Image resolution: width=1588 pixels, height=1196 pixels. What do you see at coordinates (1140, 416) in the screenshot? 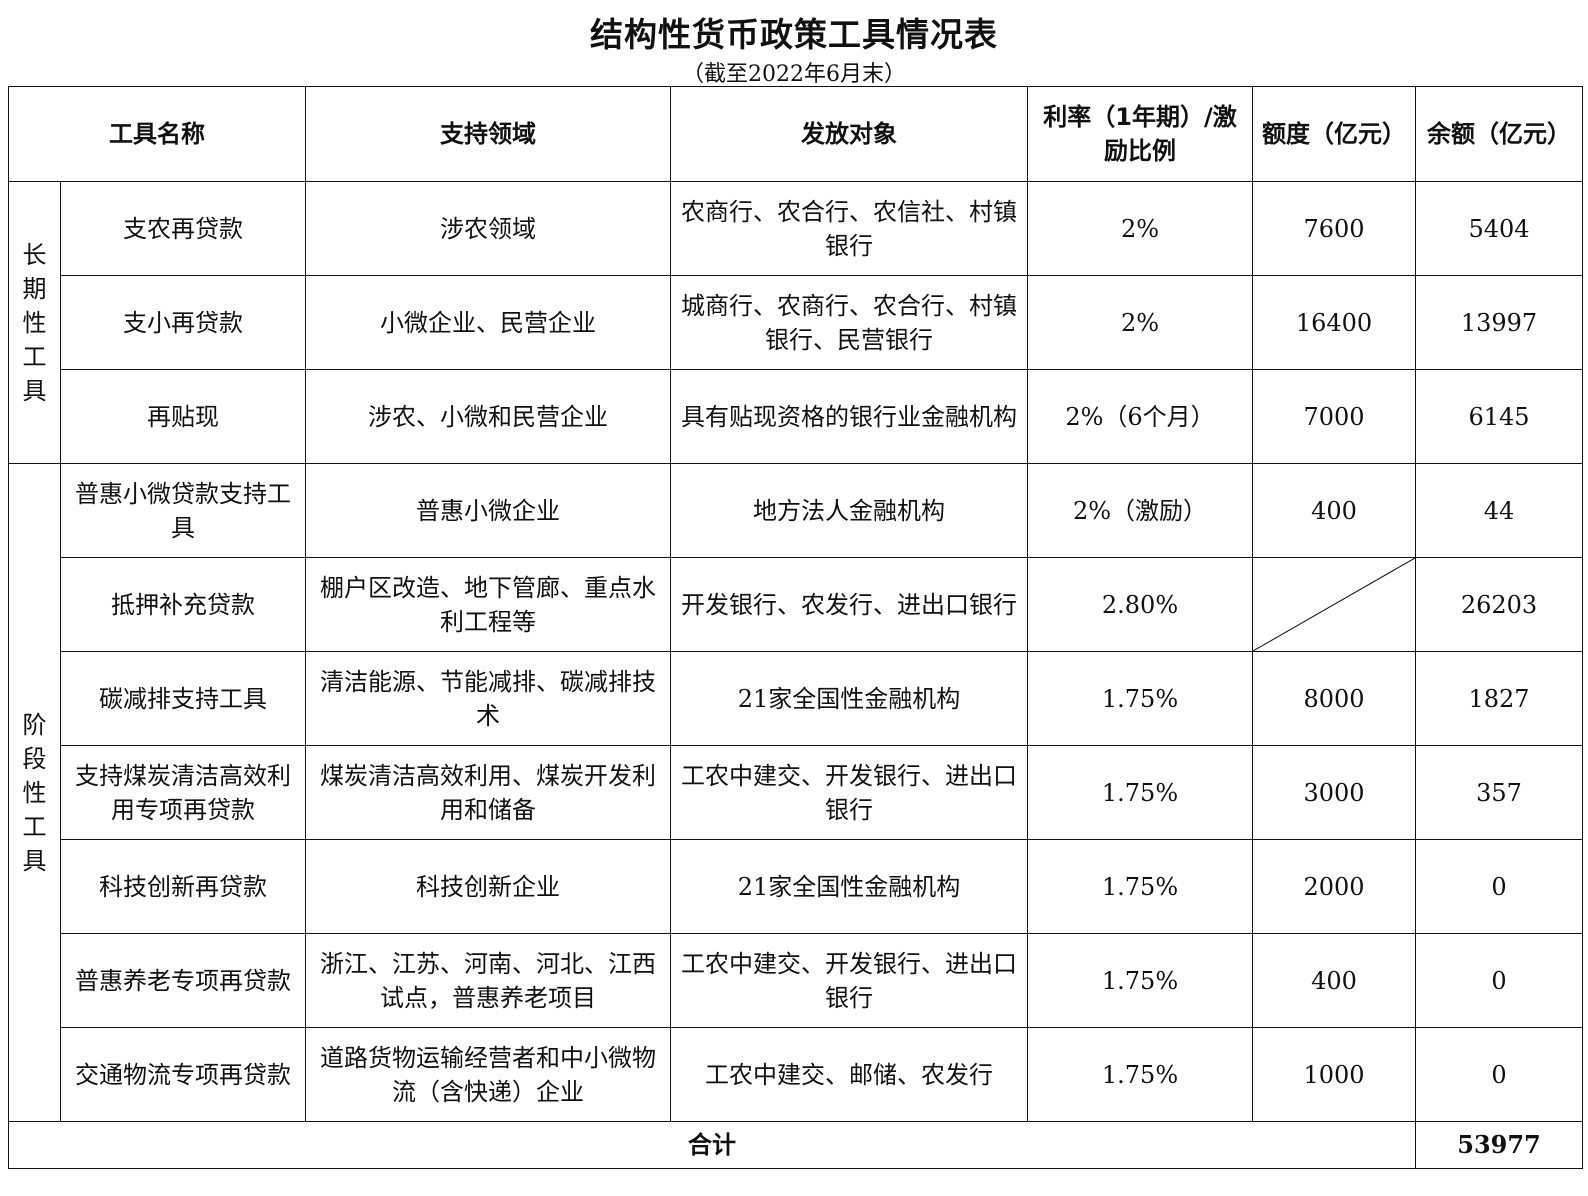
I see `cell-rate: 2%（6个月）` at bounding box center [1140, 416].